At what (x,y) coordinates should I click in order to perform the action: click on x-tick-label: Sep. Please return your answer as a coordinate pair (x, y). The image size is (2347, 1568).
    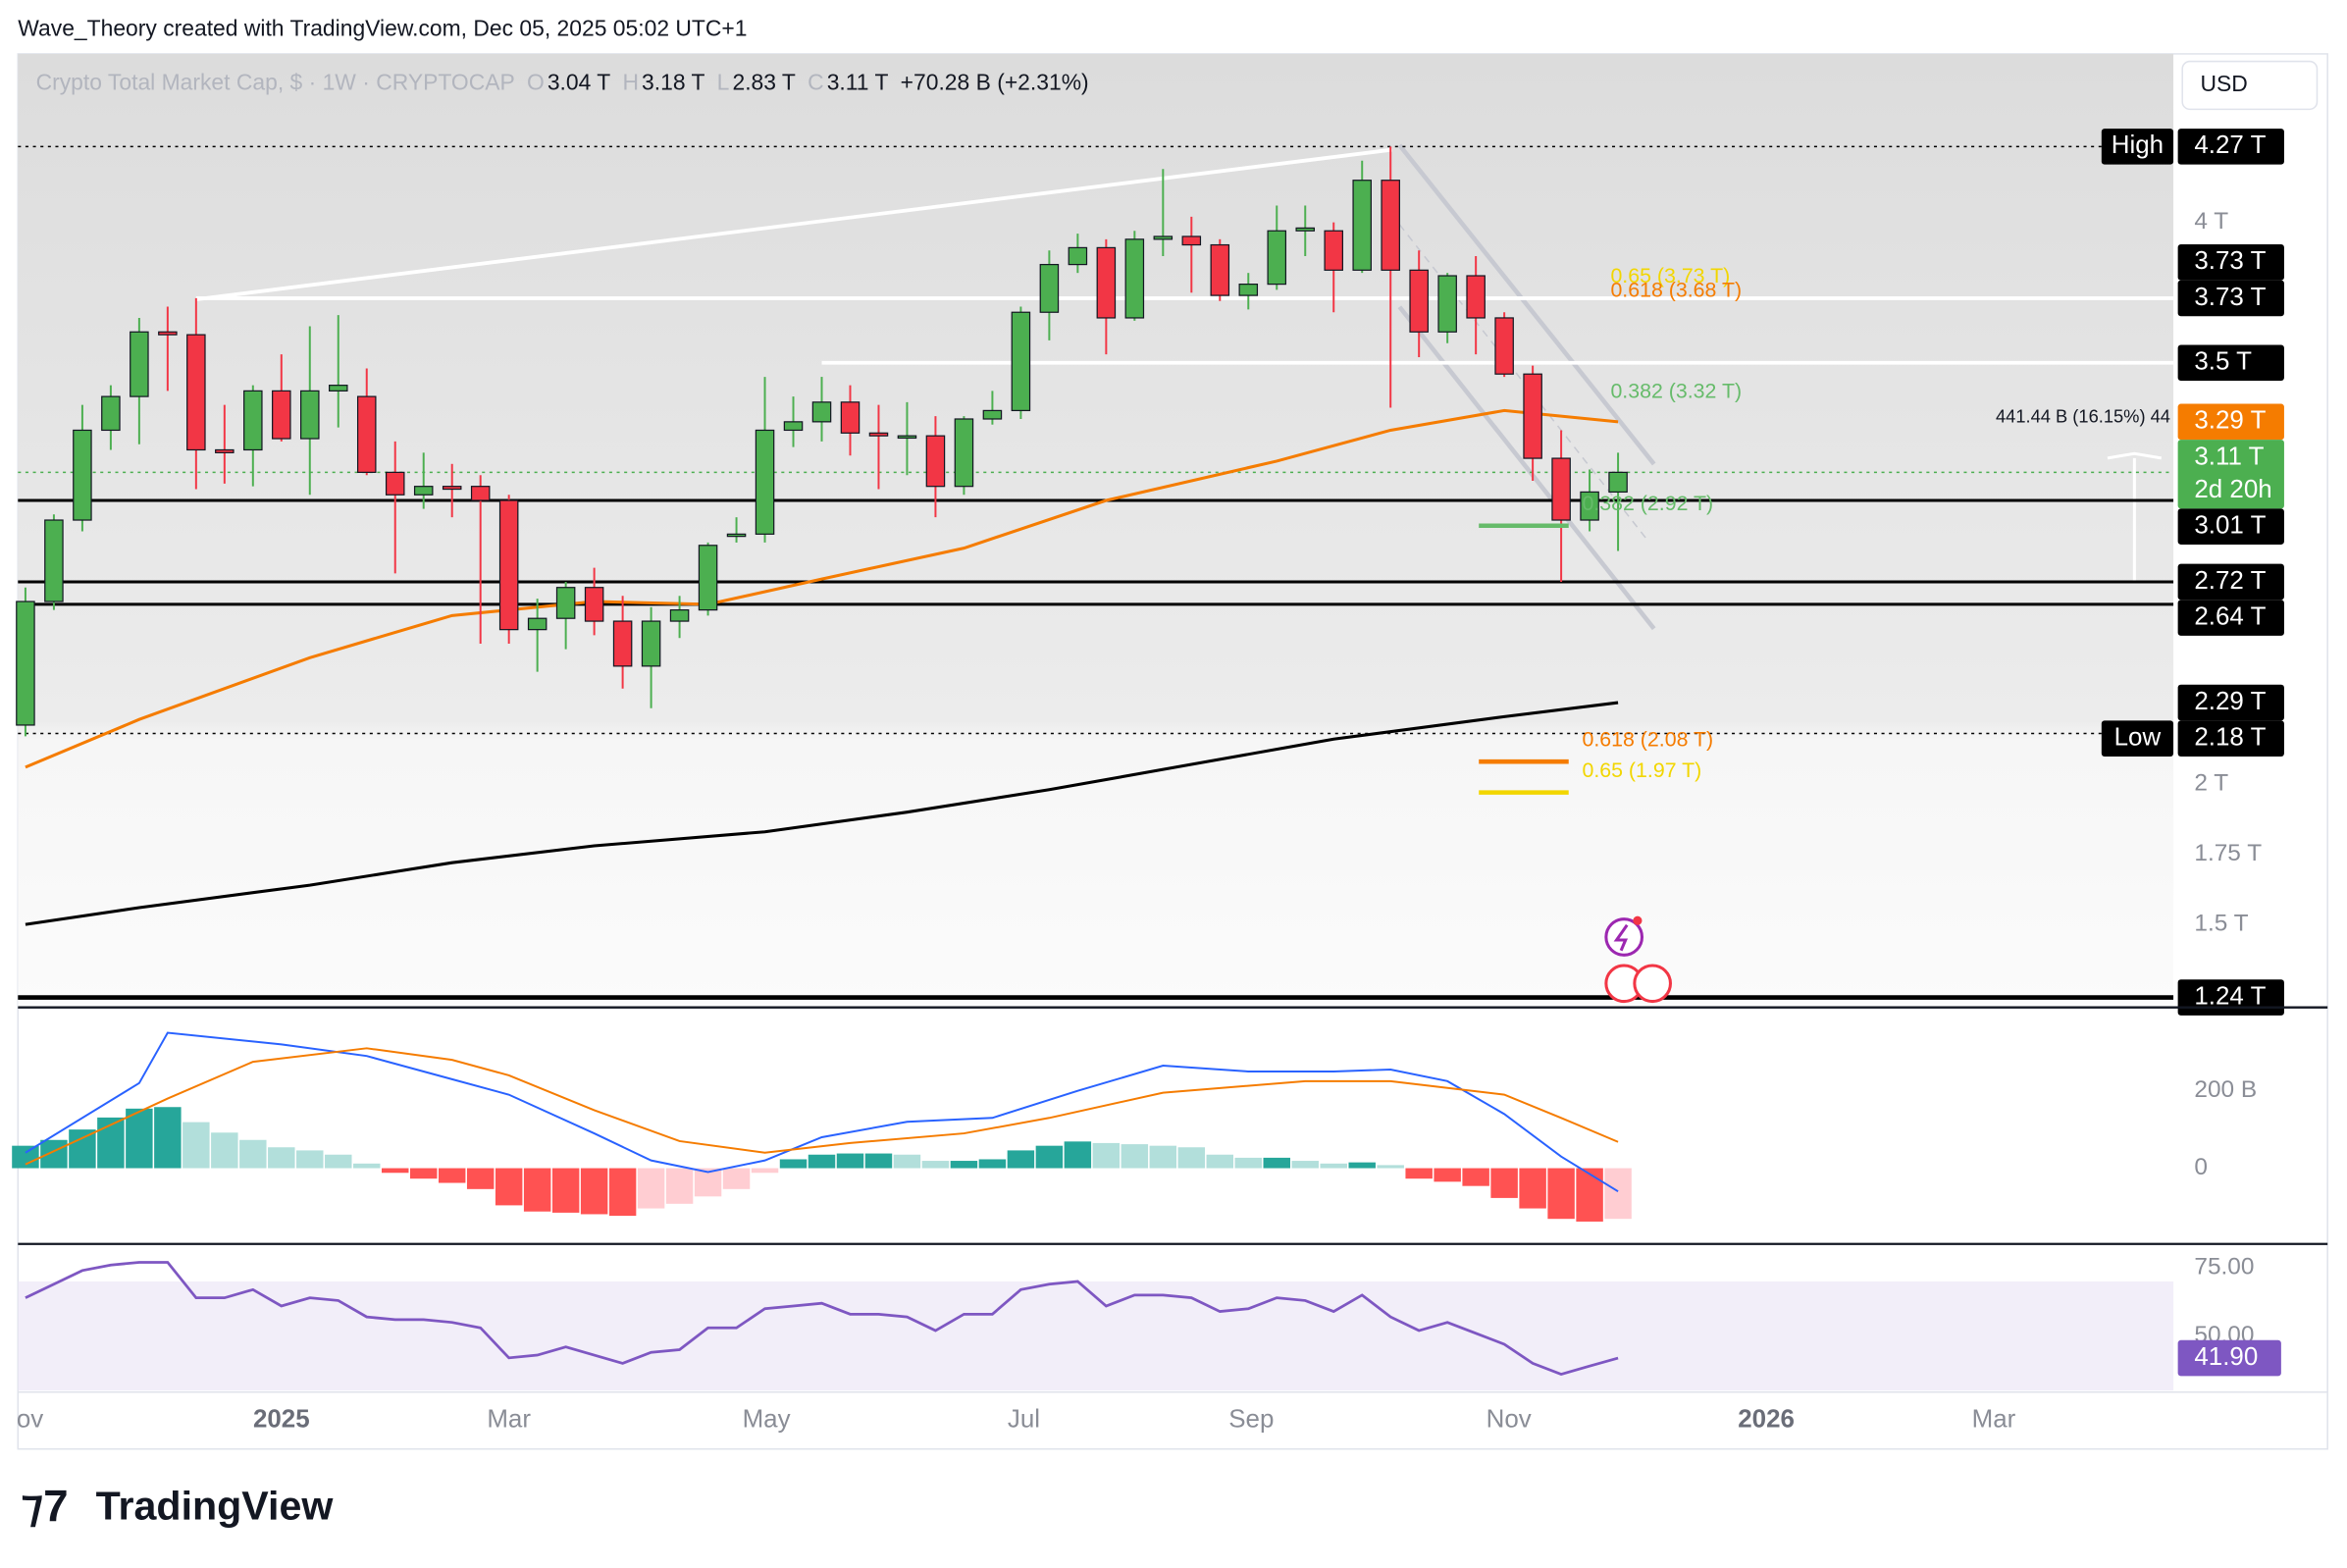
    Looking at the image, I should click on (1251, 1420).